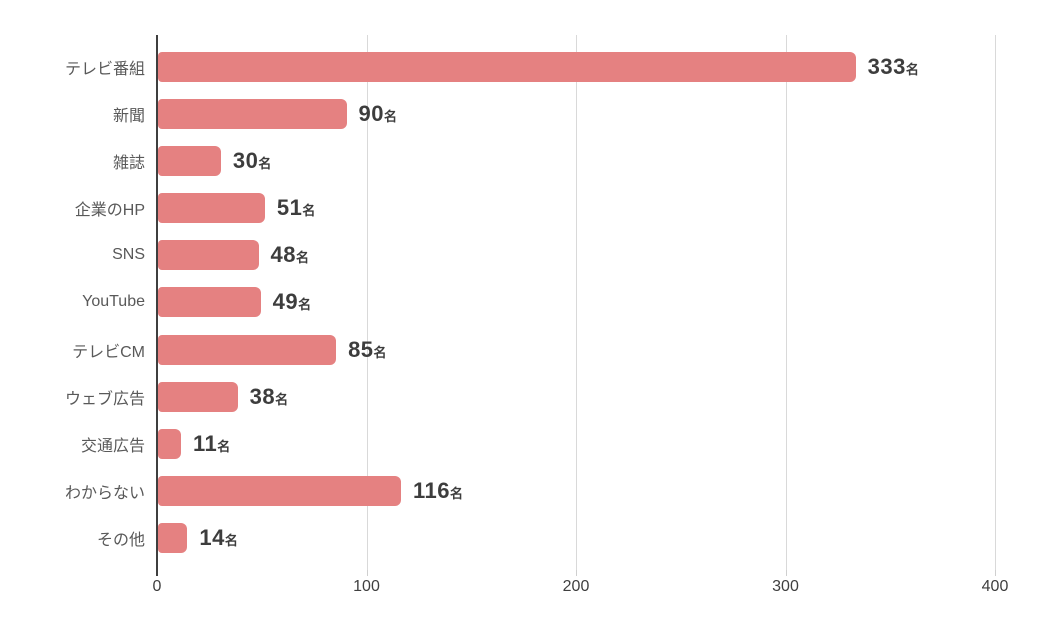  I want to click on category-label: YouTube, so click(113, 302).